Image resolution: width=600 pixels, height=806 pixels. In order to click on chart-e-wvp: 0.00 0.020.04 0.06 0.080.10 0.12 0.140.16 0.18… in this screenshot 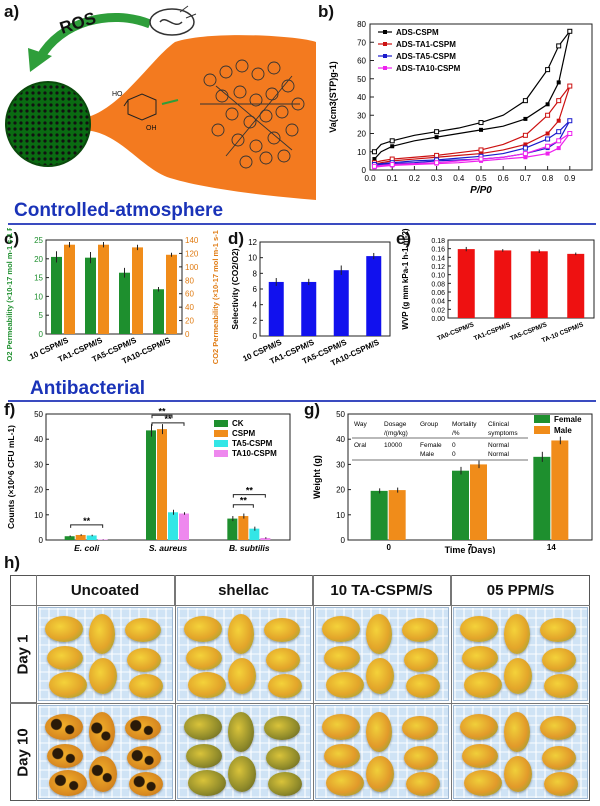, I will do `click(498, 286)`.